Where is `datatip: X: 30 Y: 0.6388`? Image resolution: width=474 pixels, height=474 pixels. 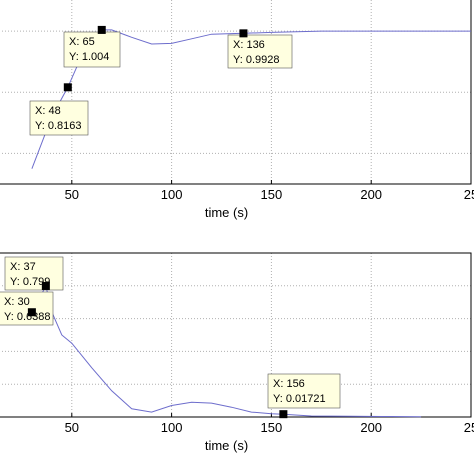 datatip: X: 30 Y: 0.6388 is located at coordinates (27, 308).